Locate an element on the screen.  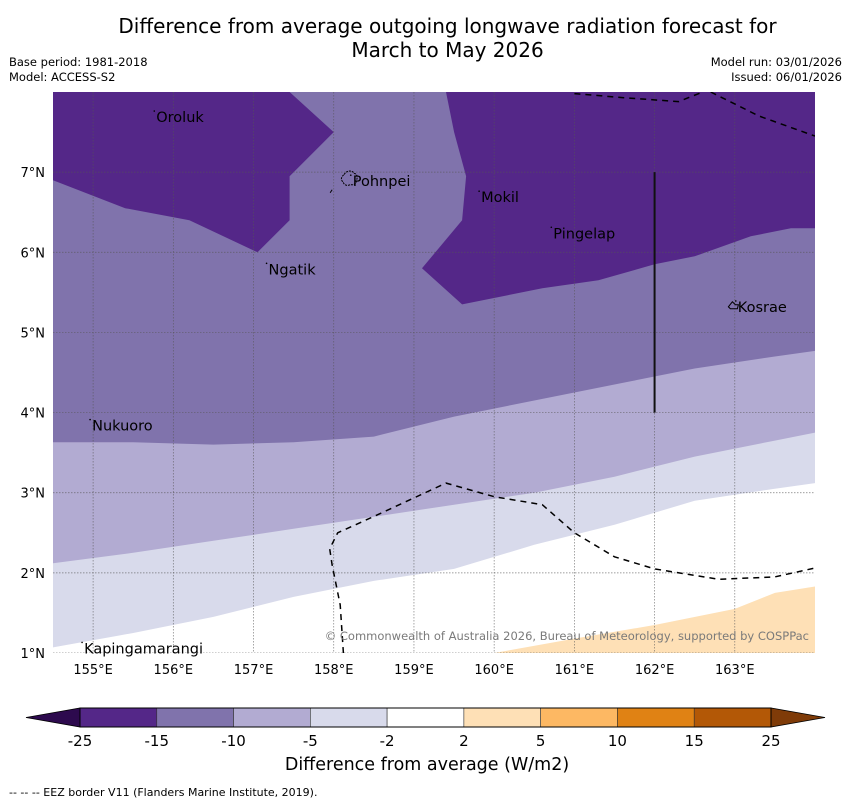
issued-date: Issued: 06/01/2026 is located at coordinates (786, 77).